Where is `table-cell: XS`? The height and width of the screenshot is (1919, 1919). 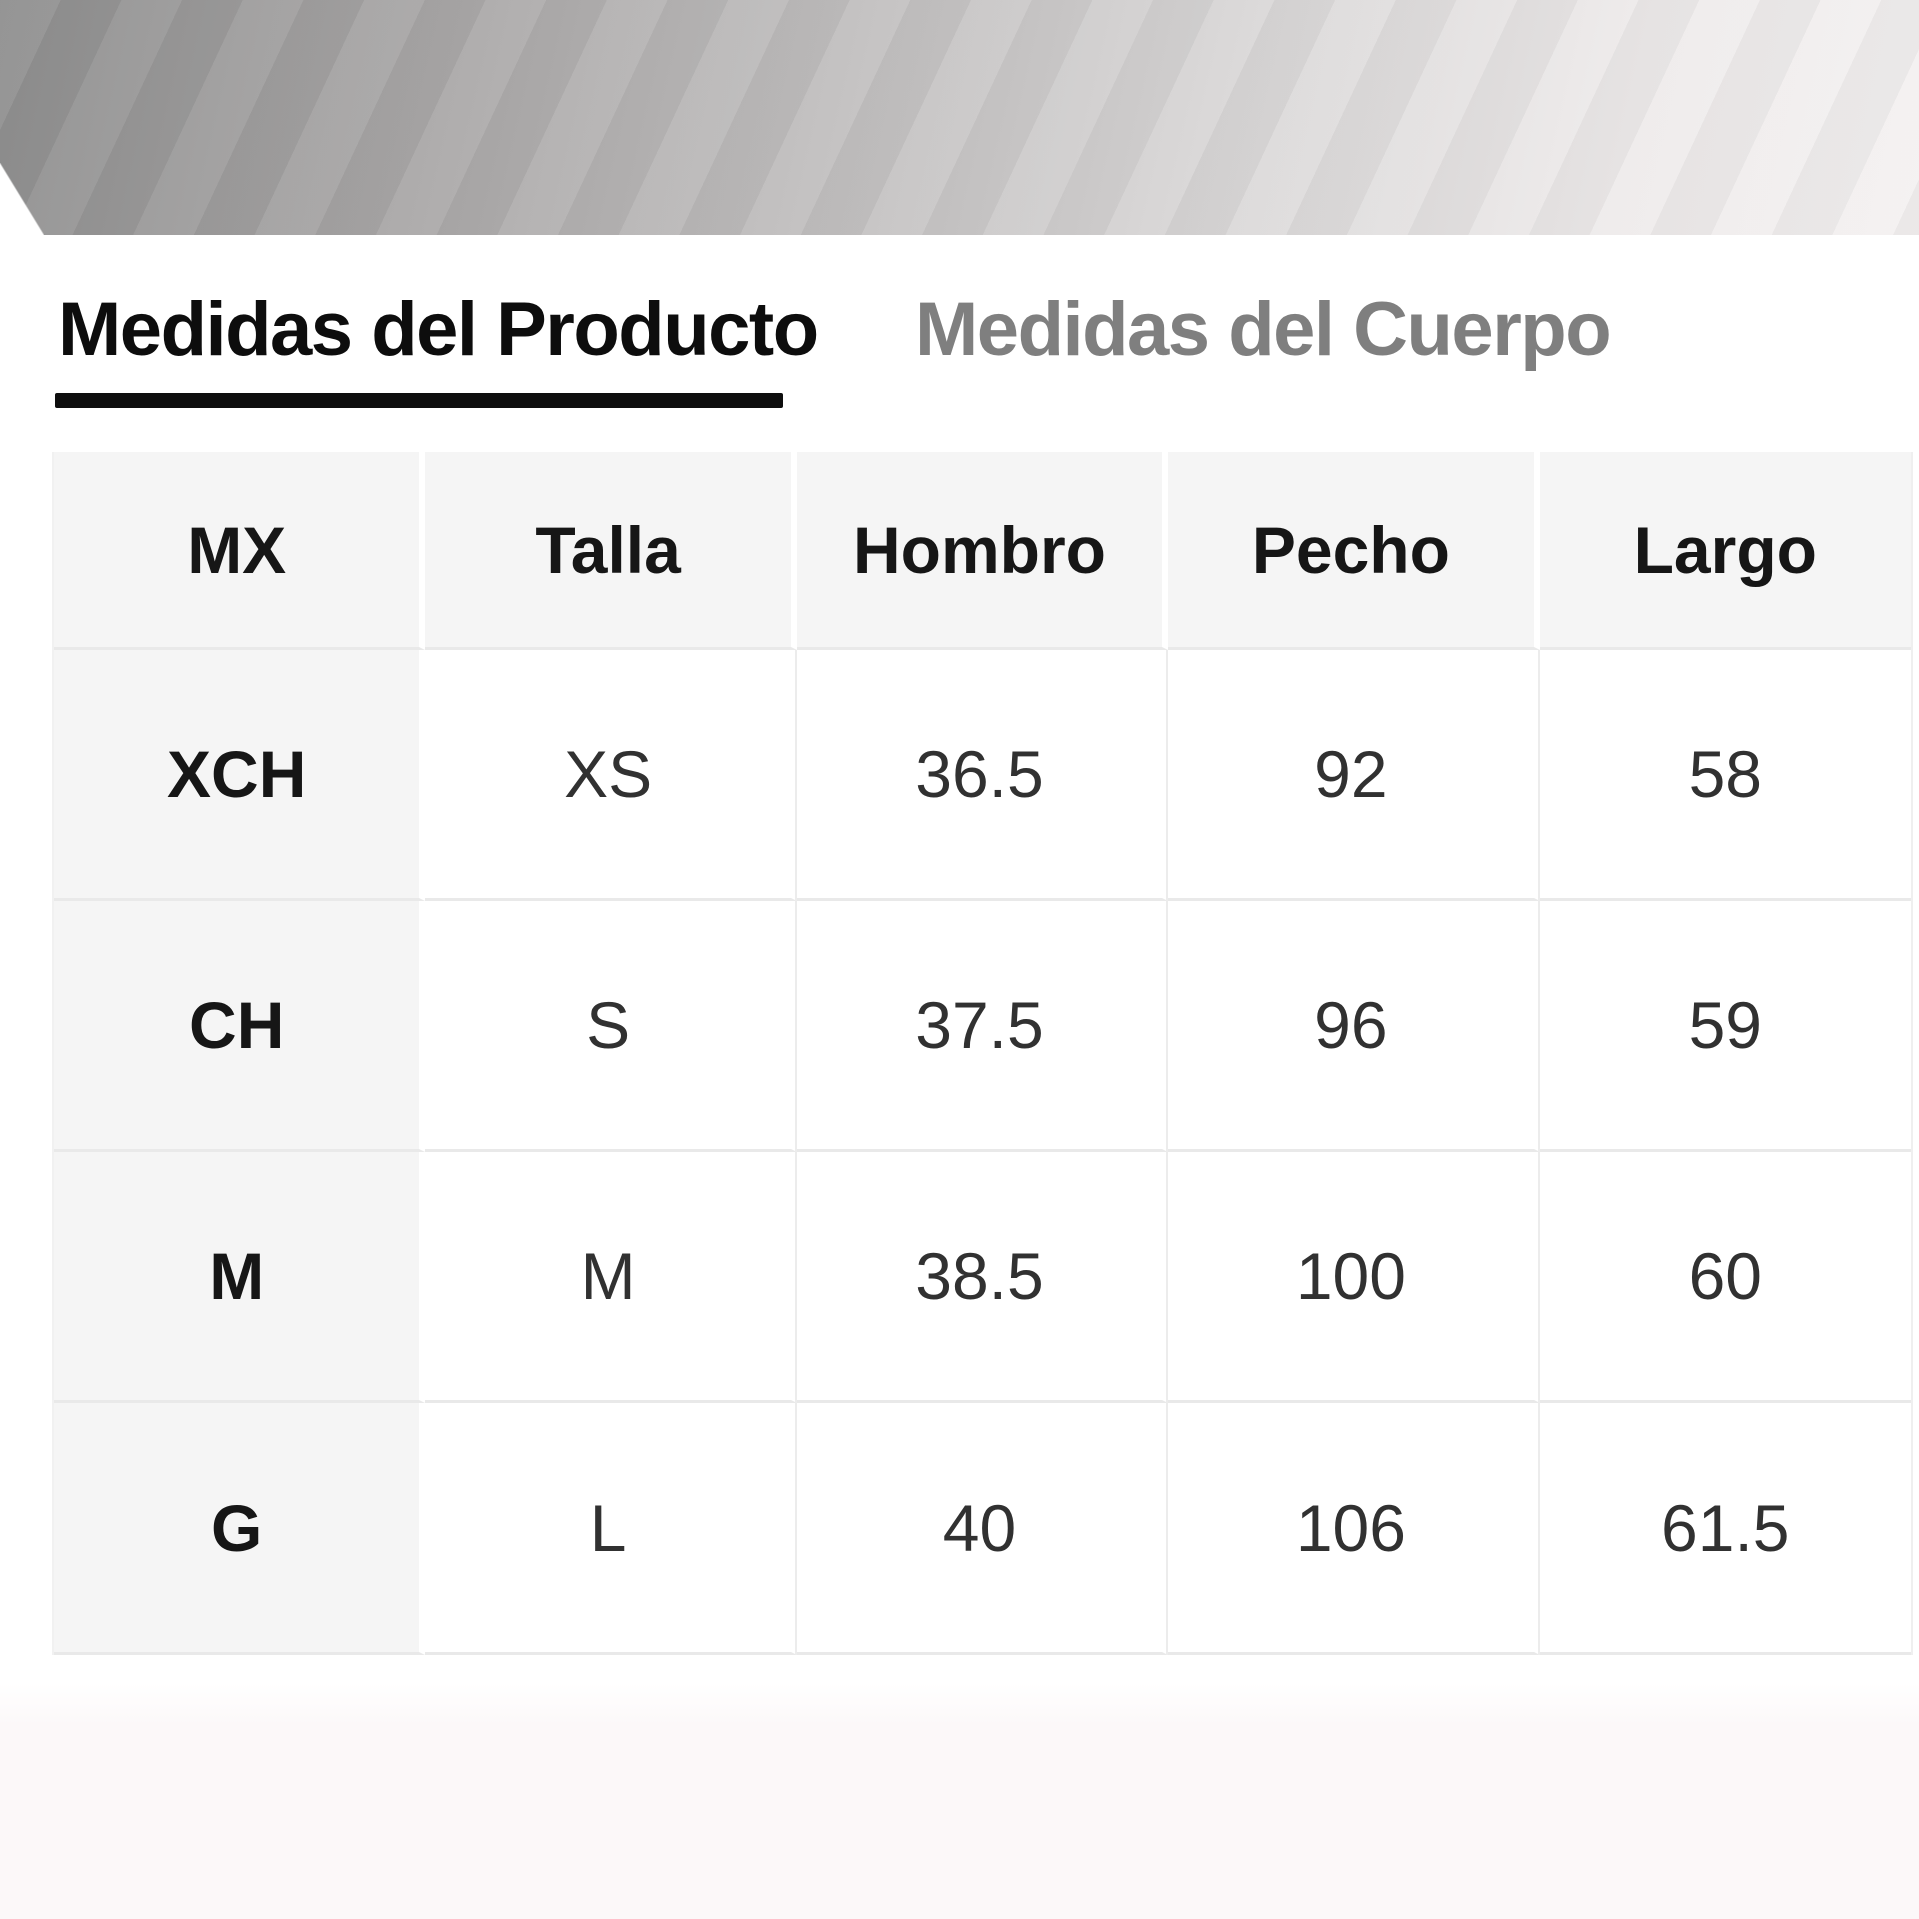 table-cell: XS is located at coordinates (611, 775).